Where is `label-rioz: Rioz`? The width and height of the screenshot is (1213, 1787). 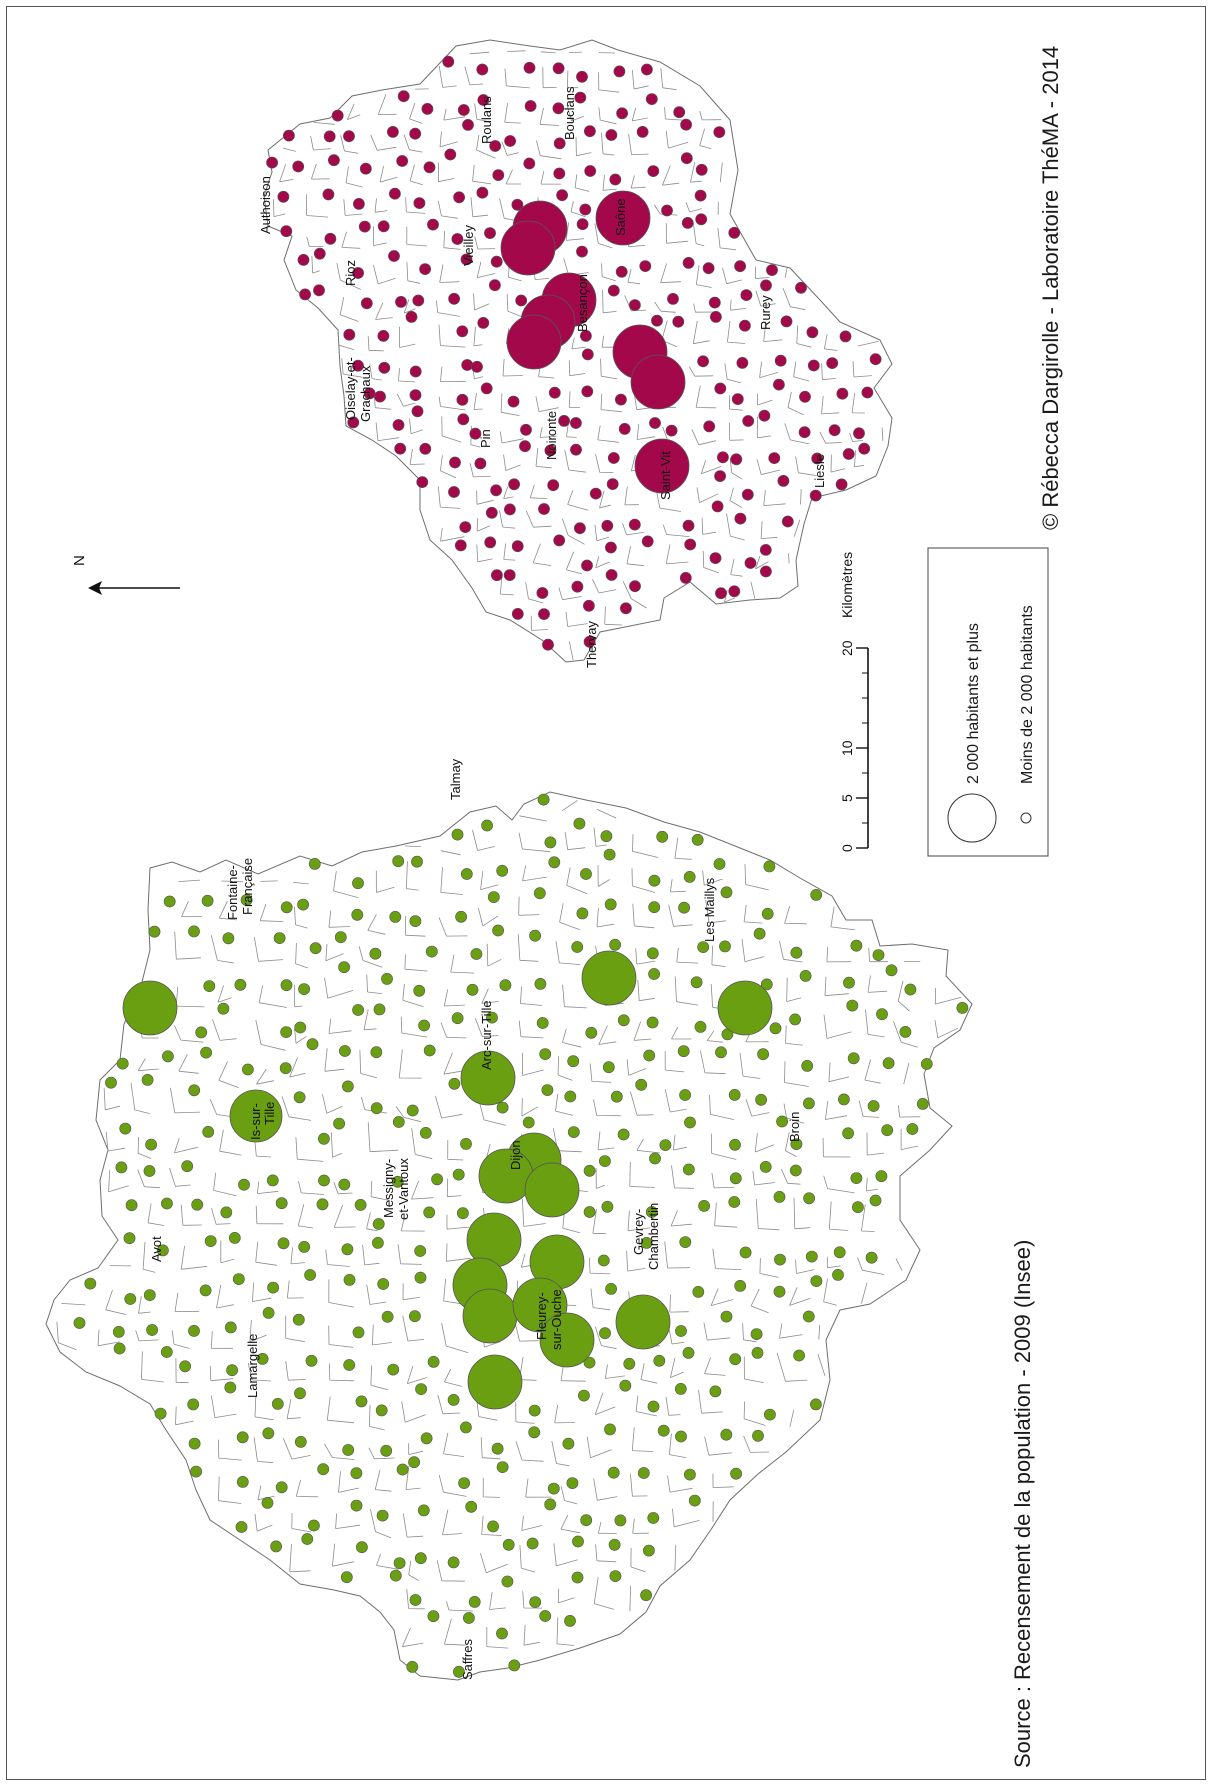 label-rioz: Rioz is located at coordinates (350, 273).